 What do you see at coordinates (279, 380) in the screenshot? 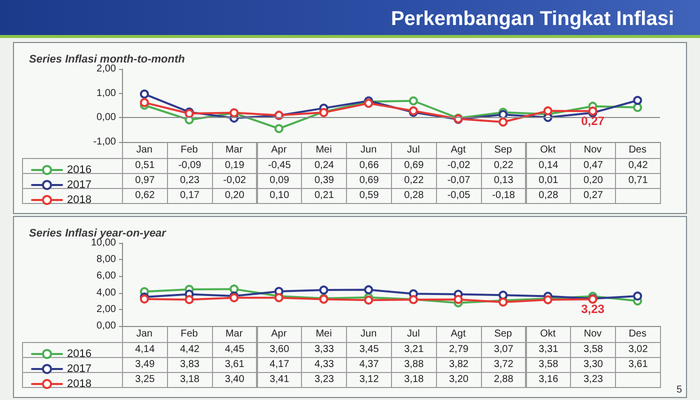
I see `data-label: 3,41` at bounding box center [279, 380].